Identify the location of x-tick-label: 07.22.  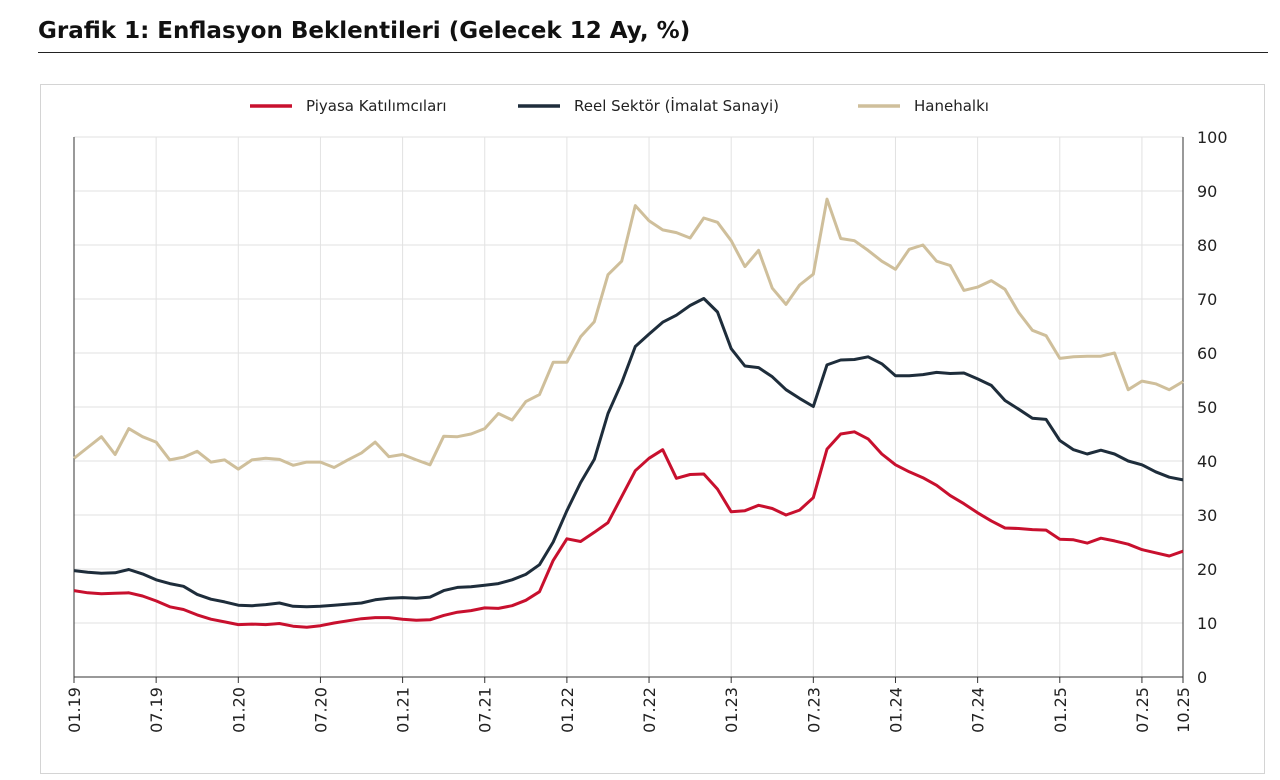
(649, 710).